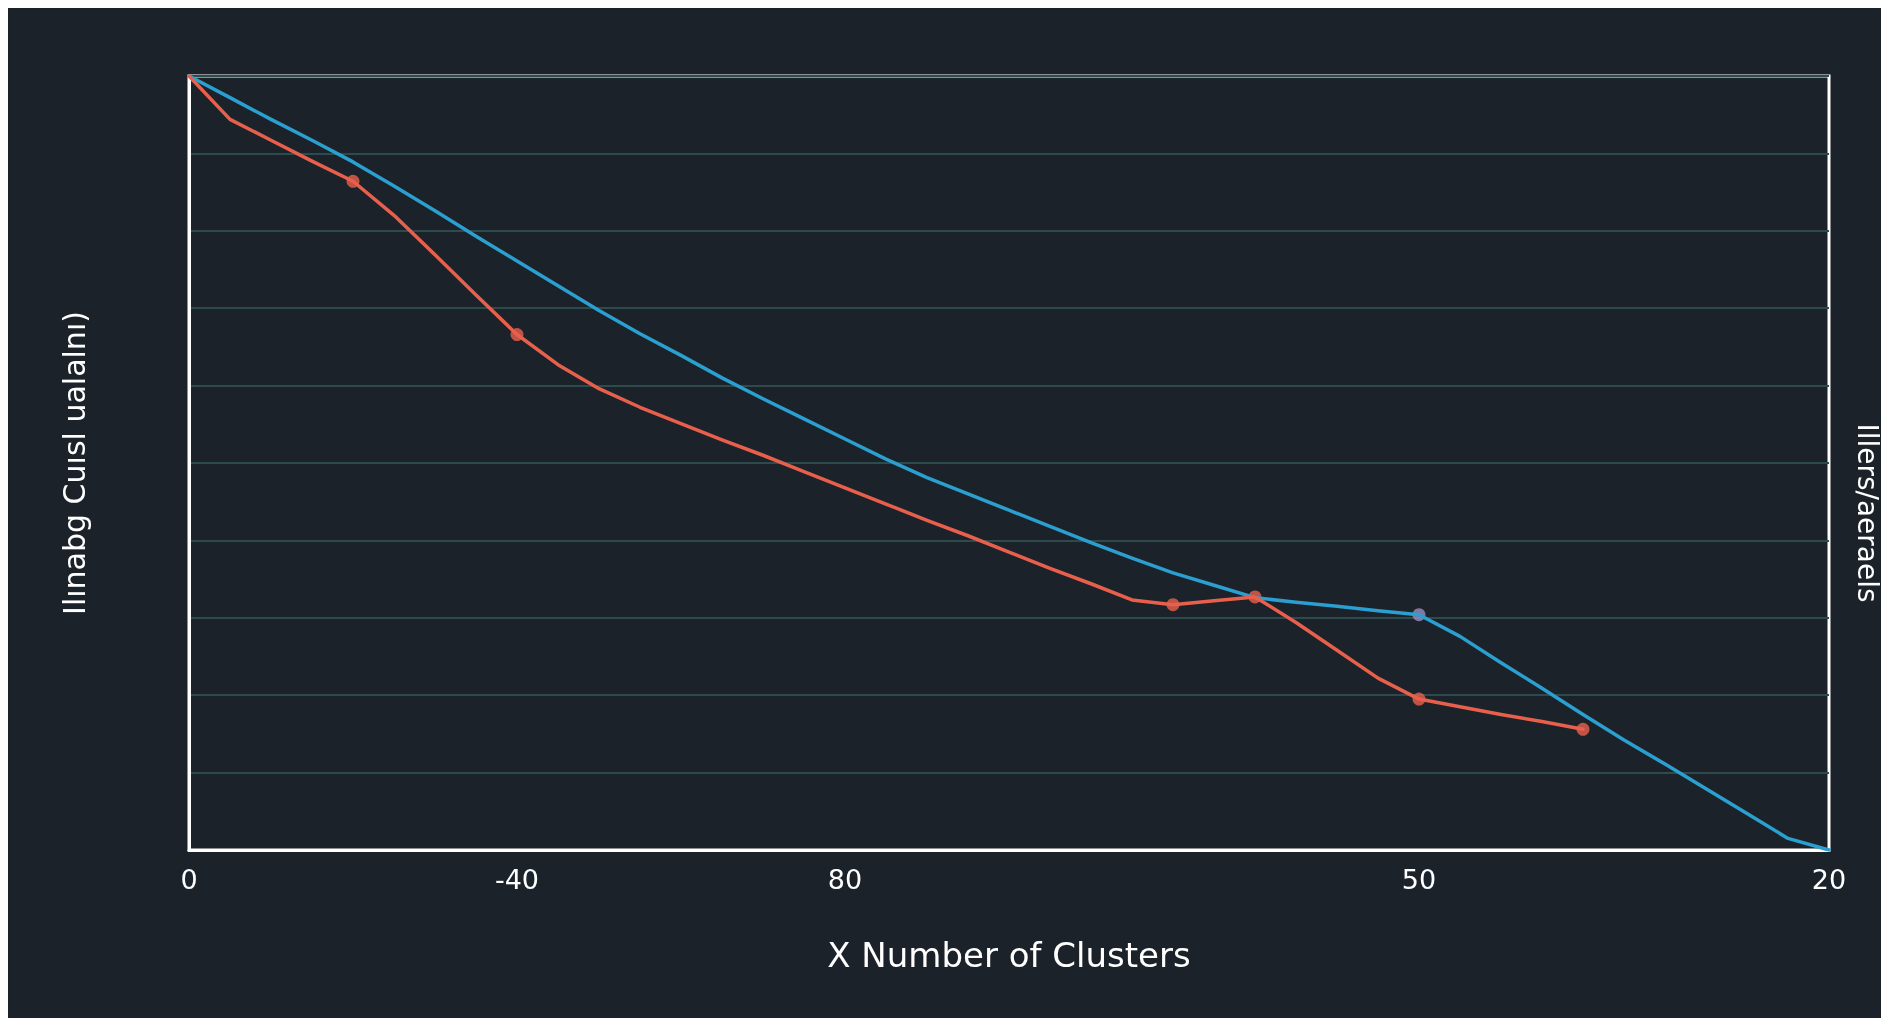 This screenshot has width=1889, height=1026. I want to click on x-tick-label: 80, so click(845, 879).